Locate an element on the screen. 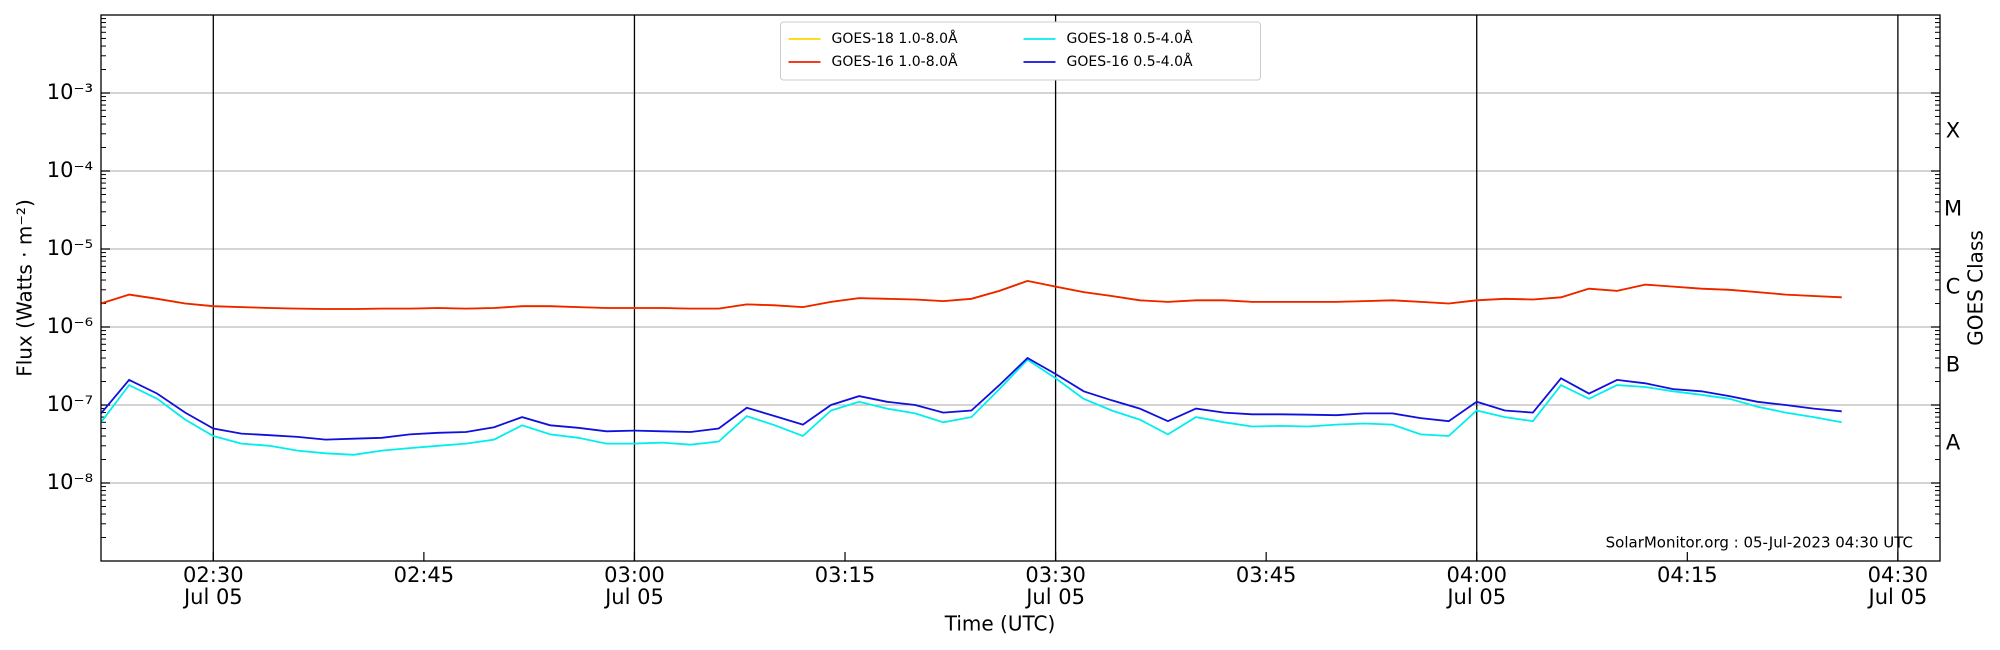 Image resolution: width=2000 pixels, height=650 pixels. y2-tick-label: B is located at coordinates (1953, 365).